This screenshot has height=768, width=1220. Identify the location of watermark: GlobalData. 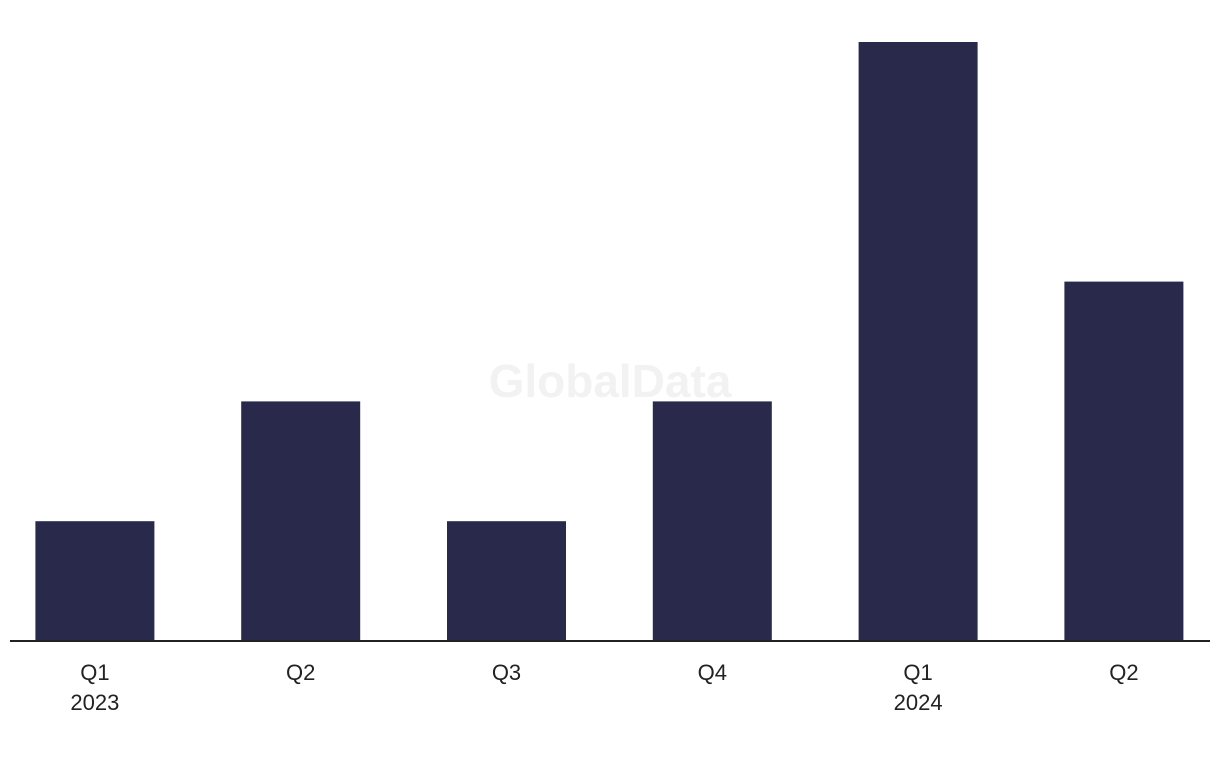
(610, 381).